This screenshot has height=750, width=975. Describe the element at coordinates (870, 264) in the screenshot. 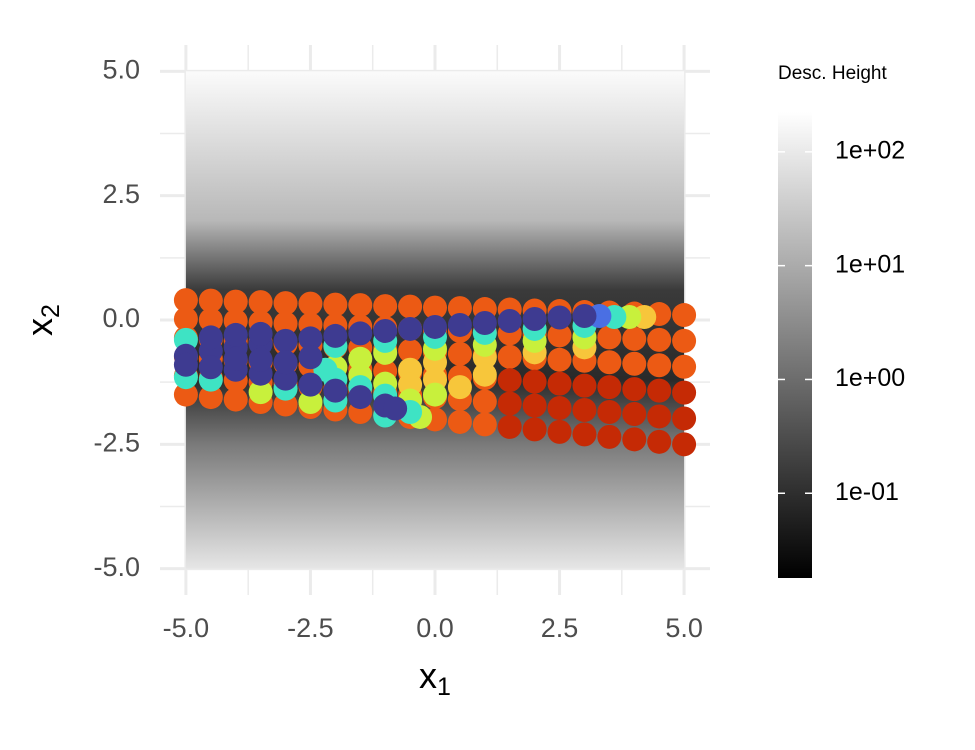

I see `colorbar-label: 1e+01` at that location.